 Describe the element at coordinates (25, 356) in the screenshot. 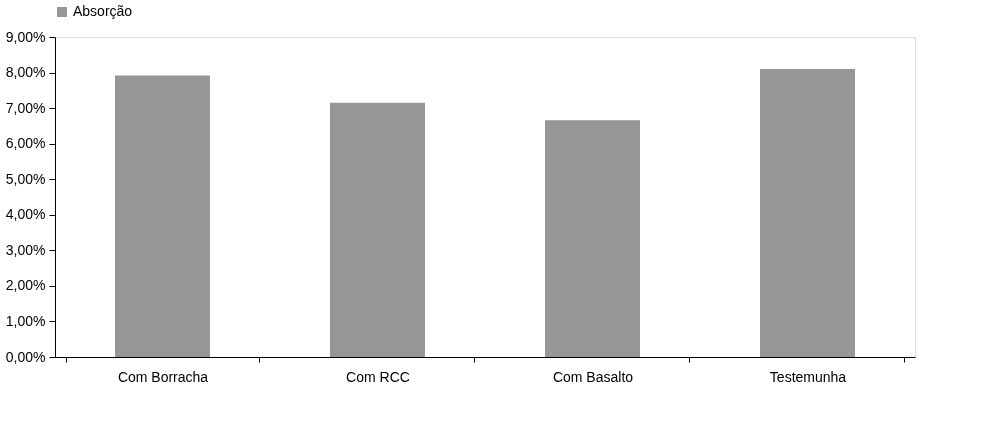

I see `y-tick-label: 0,00%` at that location.